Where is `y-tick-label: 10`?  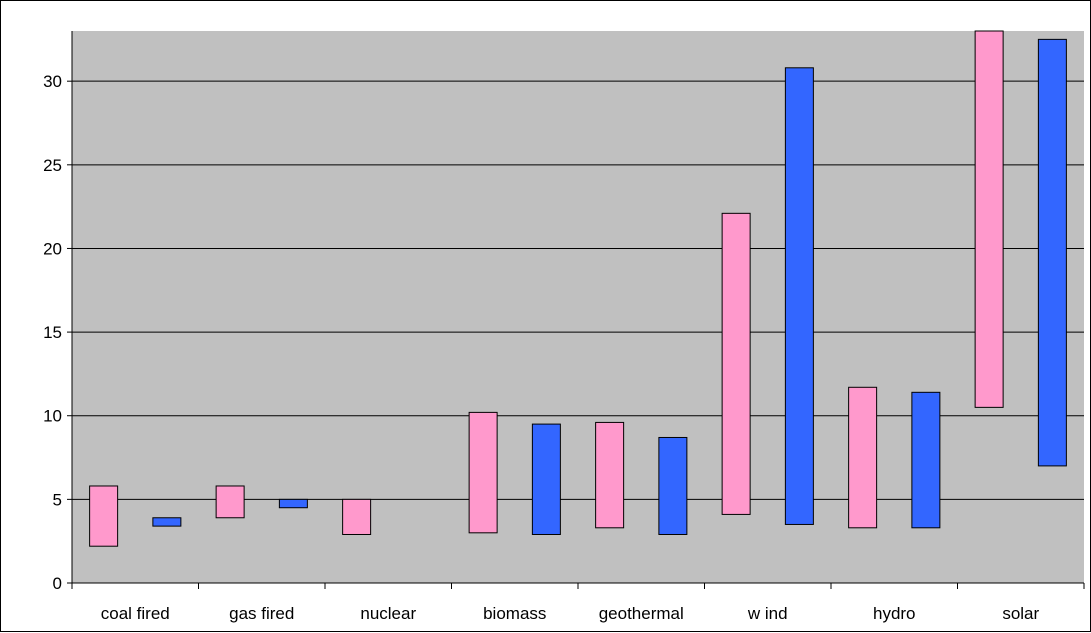 y-tick-label: 10 is located at coordinates (52, 416).